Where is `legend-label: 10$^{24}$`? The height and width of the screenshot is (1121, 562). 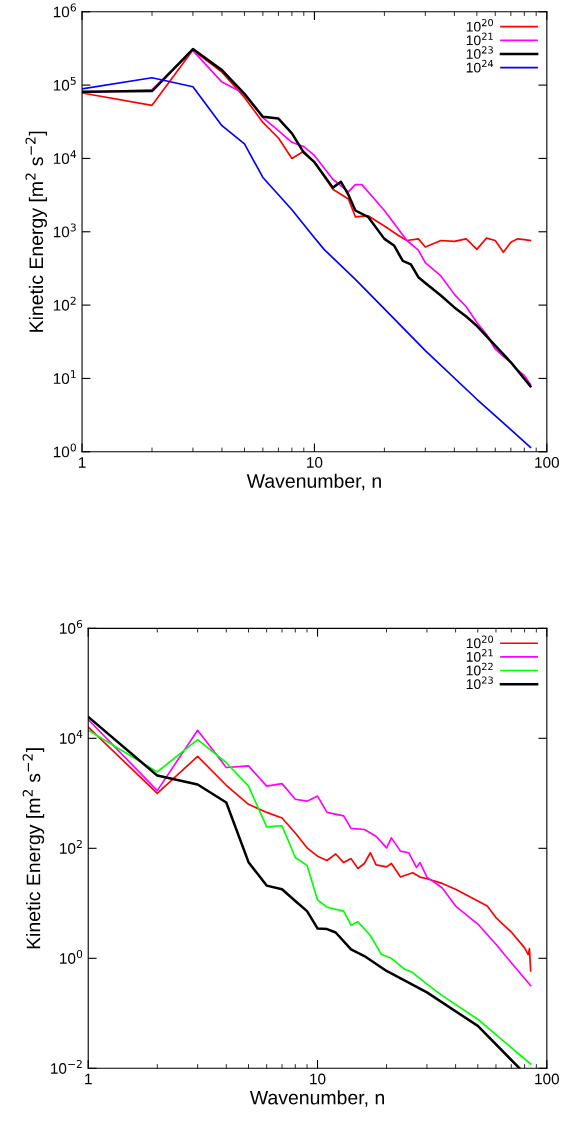
legend-label: 10$^{24}$ is located at coordinates (480, 66).